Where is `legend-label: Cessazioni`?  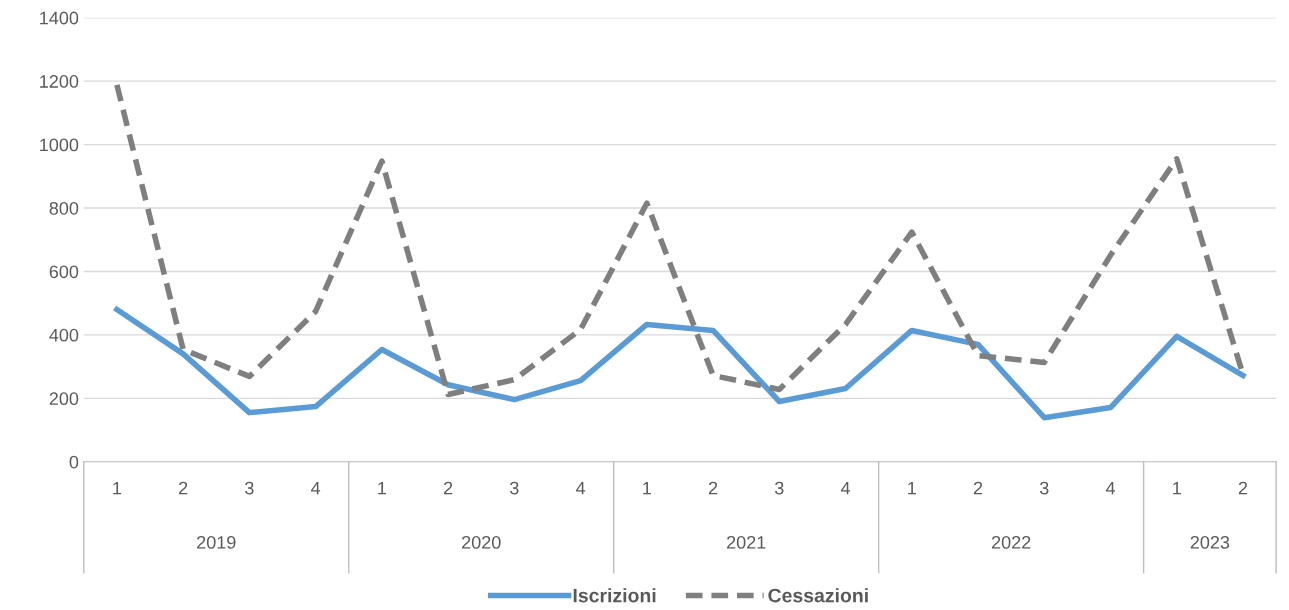
legend-label: Cessazioni is located at coordinates (818, 595).